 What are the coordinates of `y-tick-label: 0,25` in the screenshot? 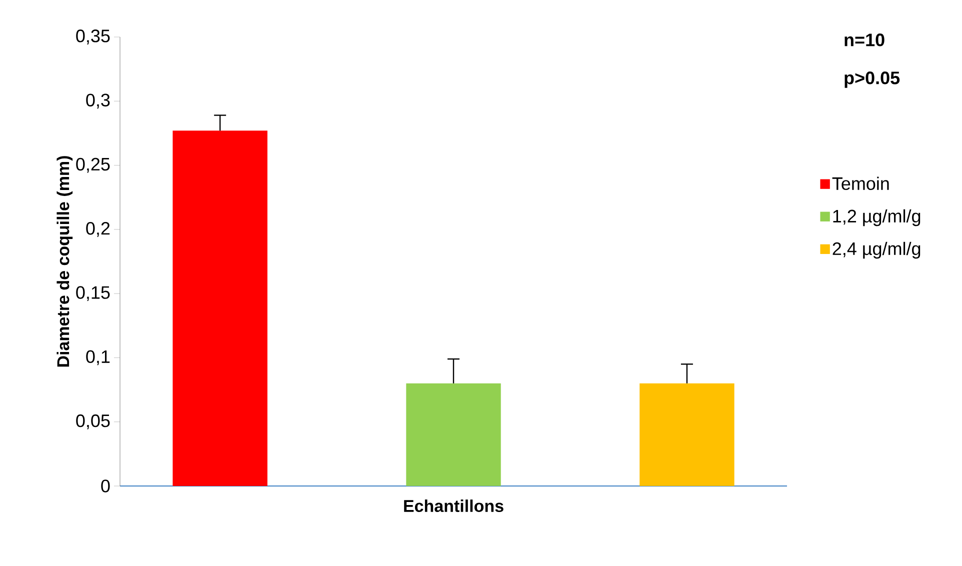 It's located at (93, 165).